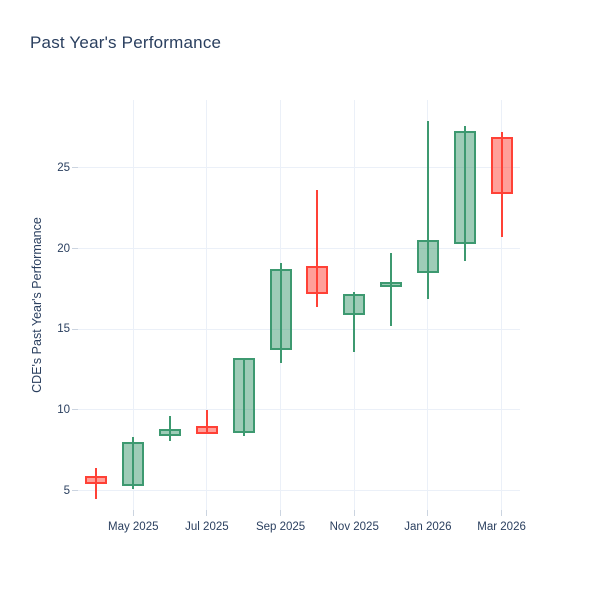 This screenshot has width=600, height=600. What do you see at coordinates (126, 42) in the screenshot?
I see `chart-title: Past Year's Performance` at bounding box center [126, 42].